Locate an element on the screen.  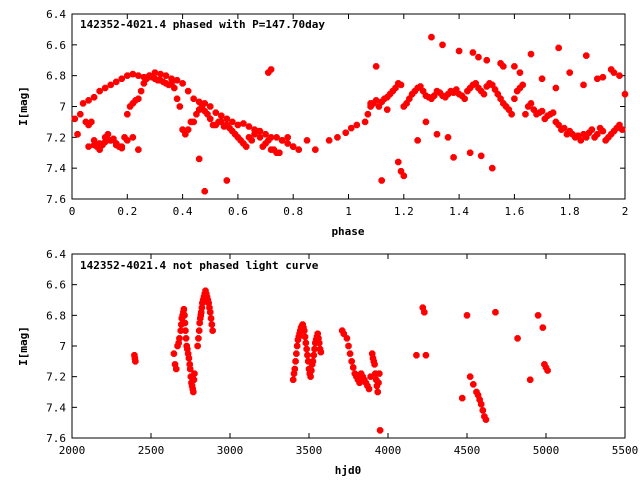
phased-y-tick-label: 7.2 is located at coordinates (56, 137).